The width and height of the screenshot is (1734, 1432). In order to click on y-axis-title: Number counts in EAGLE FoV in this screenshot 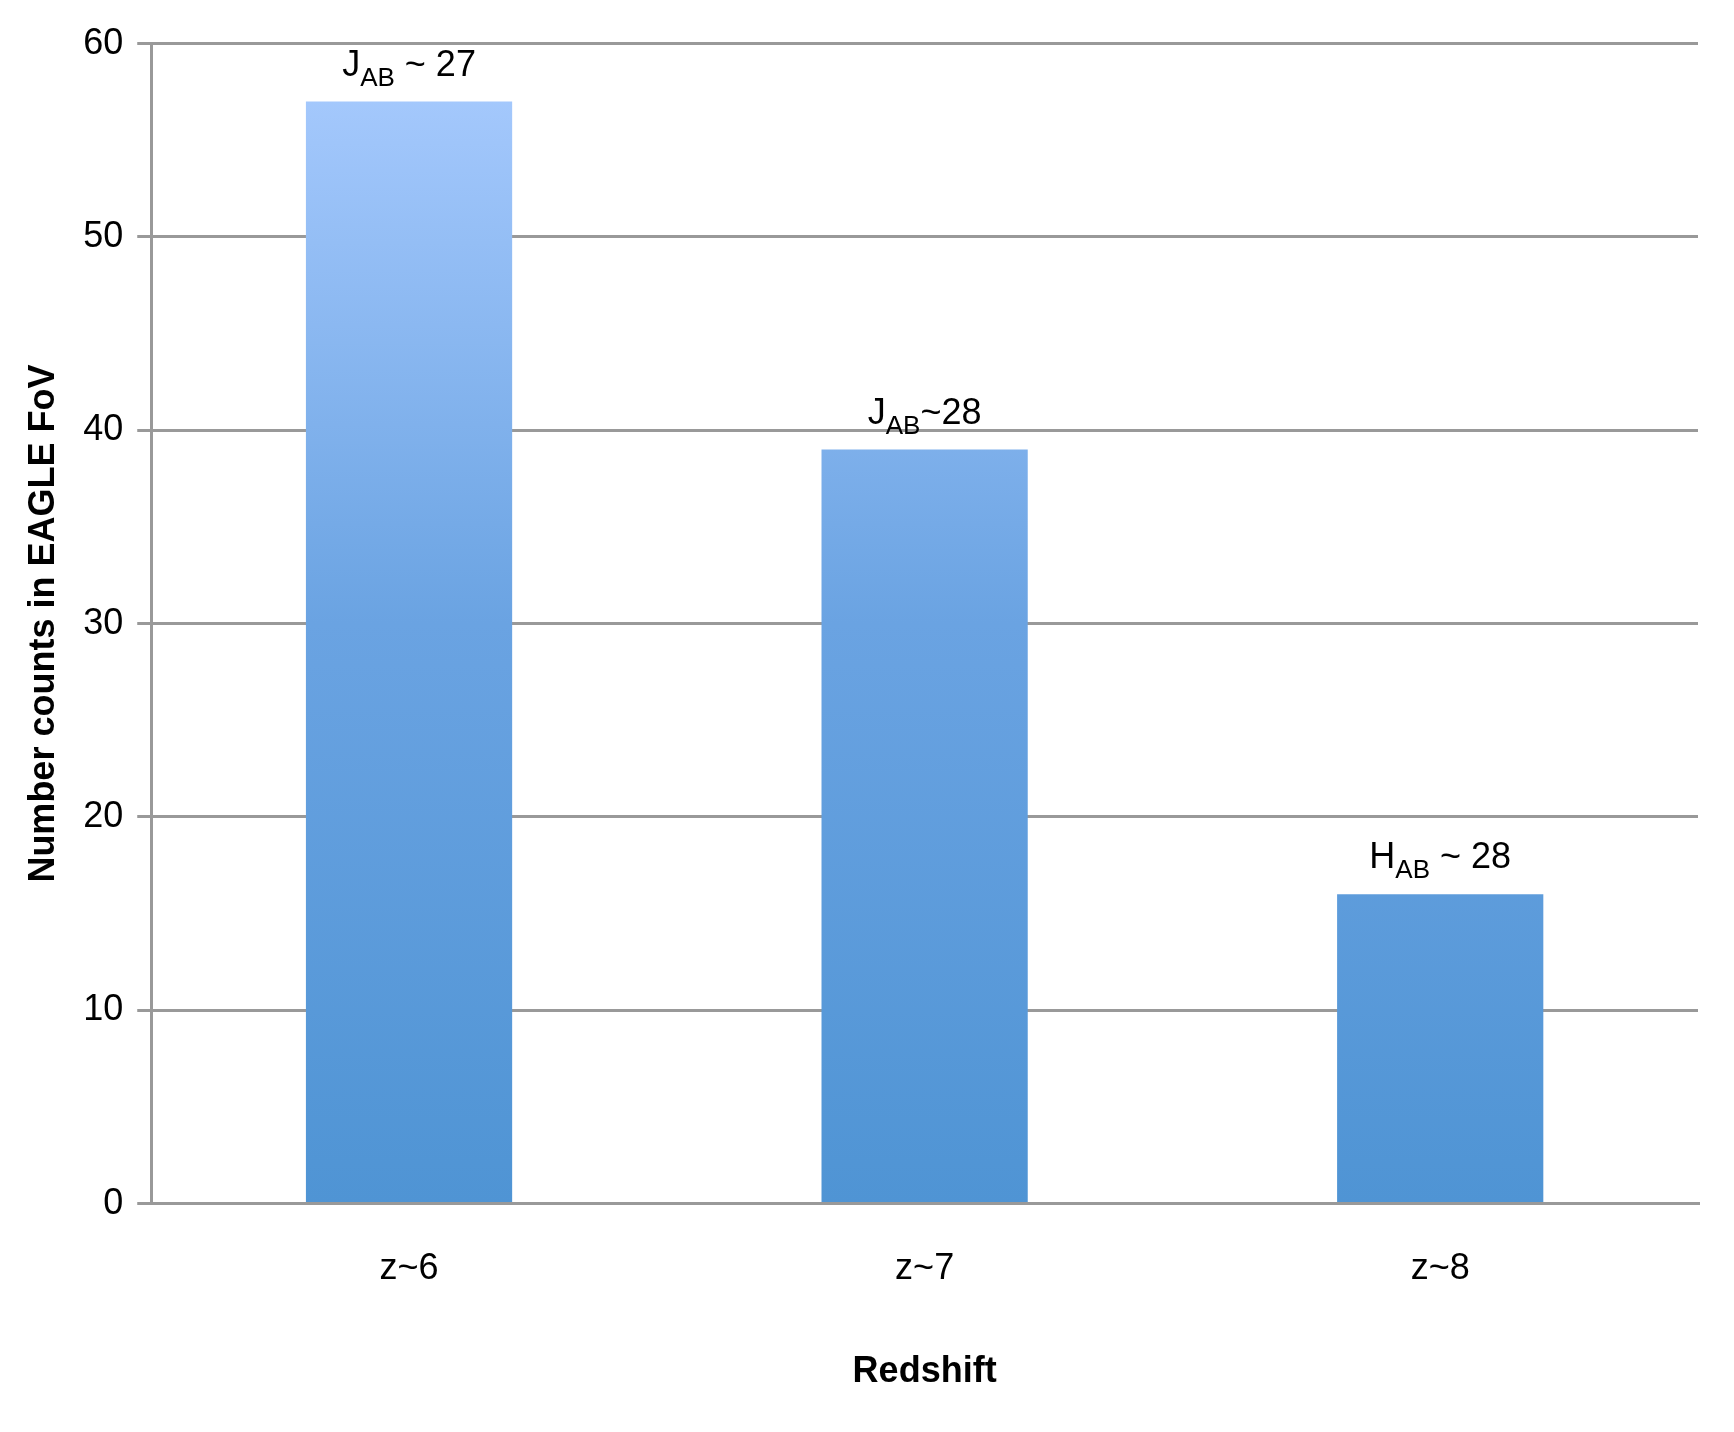, I will do `click(41, 623)`.